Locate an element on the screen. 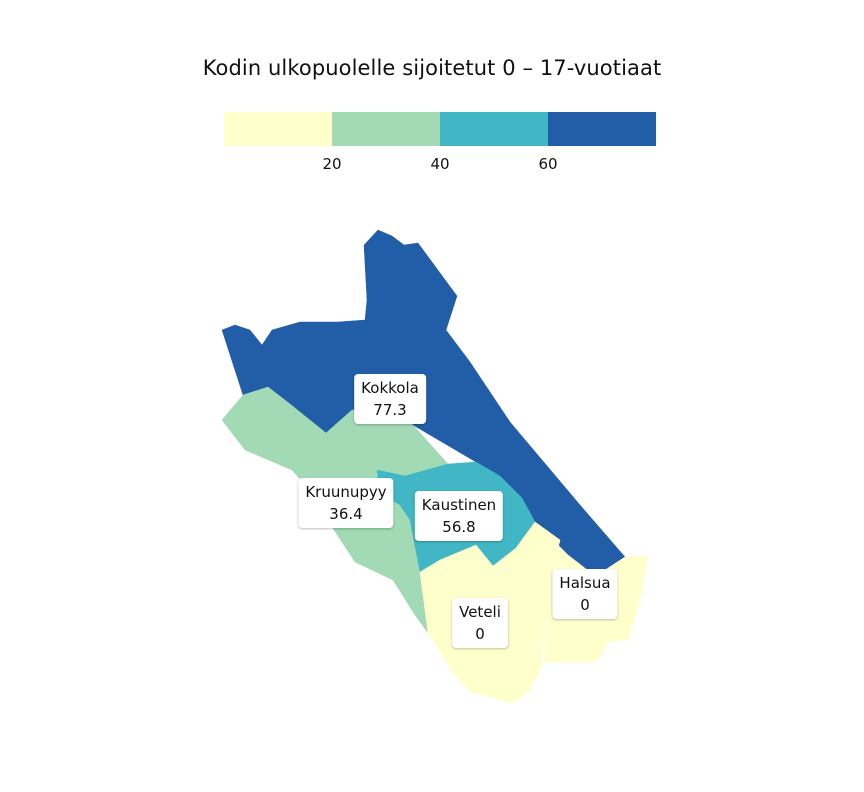 This screenshot has height=792, width=864. label-kaustinen: Kaustinen 56.8 is located at coordinates (459, 516).